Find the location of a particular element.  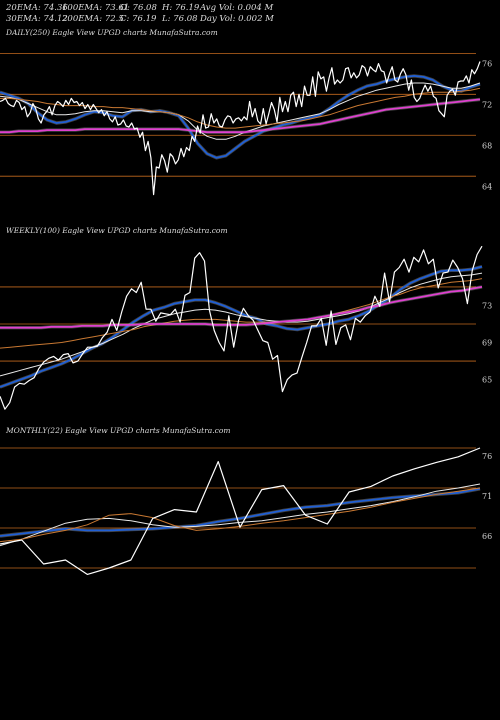

weekly-ytick-2: 65 is located at coordinates (487, 380).